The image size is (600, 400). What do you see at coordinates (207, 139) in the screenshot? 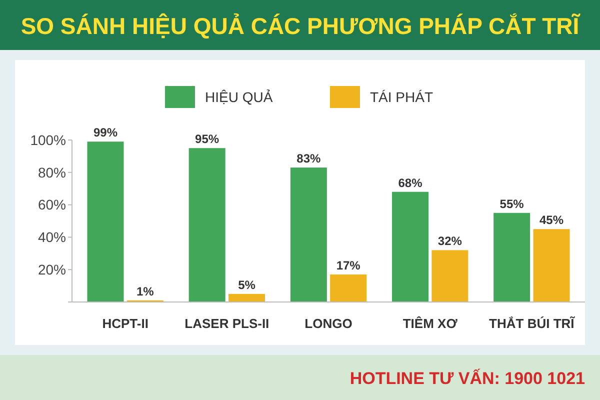
I see `text: 95%` at bounding box center [207, 139].